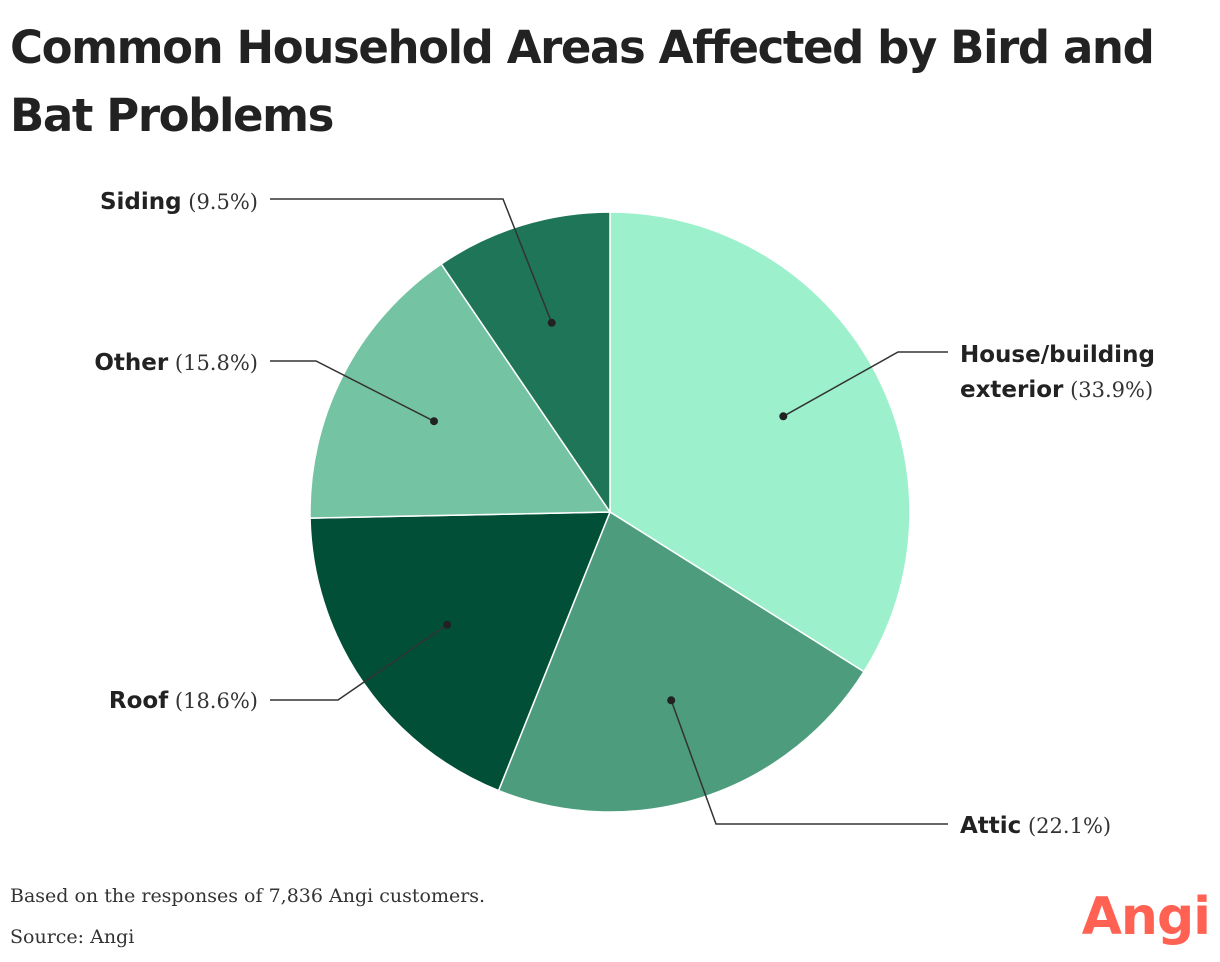  What do you see at coordinates (865, 384) in the screenshot?
I see `leader-line-house-building-exterior` at bounding box center [865, 384].